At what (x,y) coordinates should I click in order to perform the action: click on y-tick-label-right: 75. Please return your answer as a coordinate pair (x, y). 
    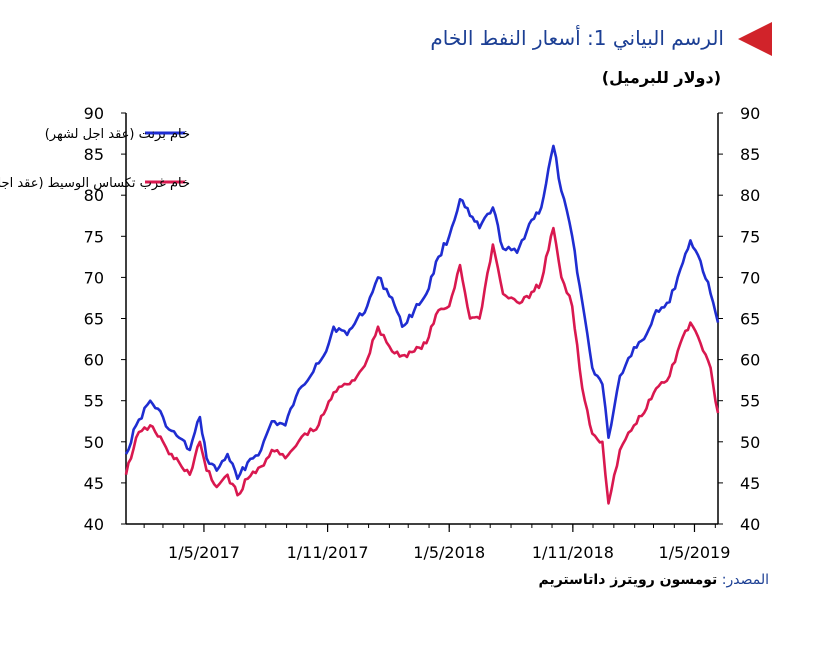
    Looking at the image, I should click on (750, 236).